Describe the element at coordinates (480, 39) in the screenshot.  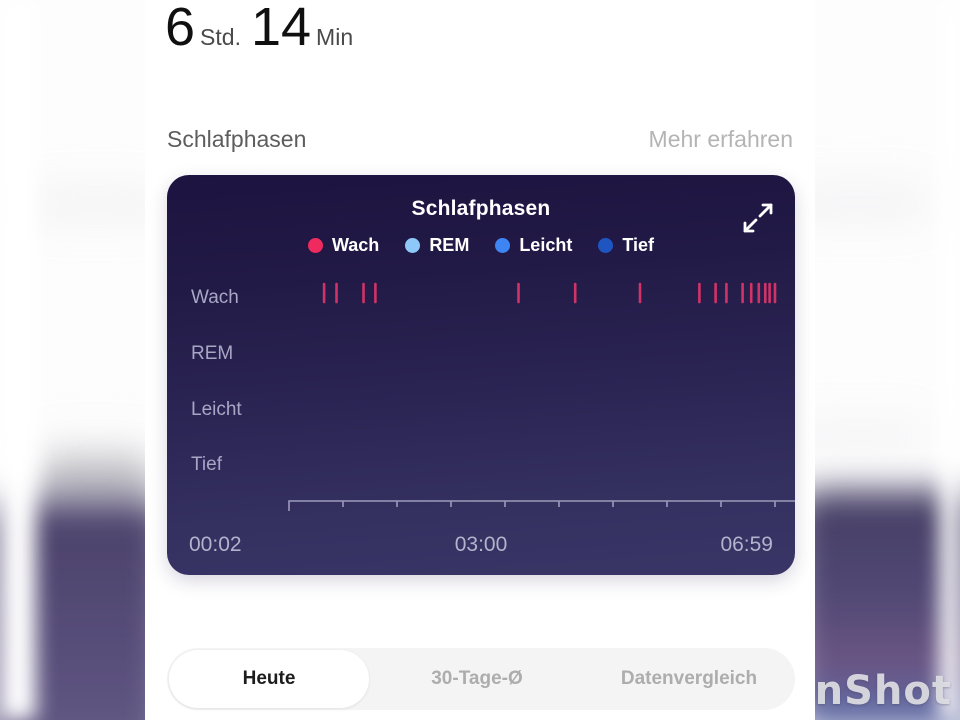
I see `sleep-duration: 6 Std. 14 Min` at that location.